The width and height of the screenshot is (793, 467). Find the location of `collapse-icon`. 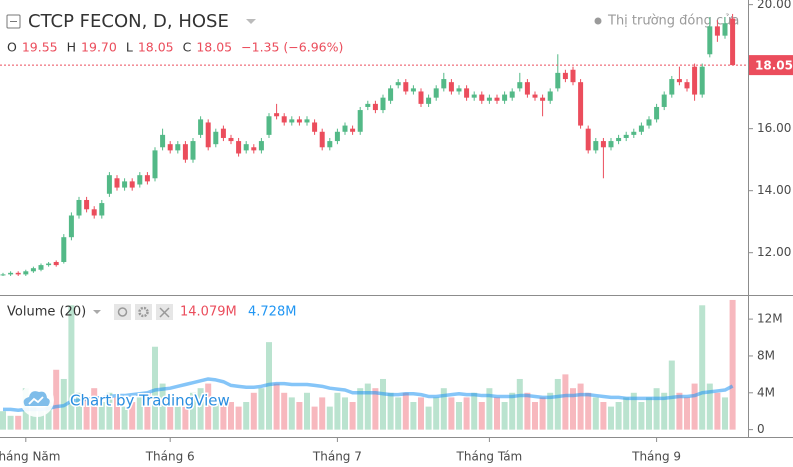

collapse-icon is located at coordinates (13, 21).